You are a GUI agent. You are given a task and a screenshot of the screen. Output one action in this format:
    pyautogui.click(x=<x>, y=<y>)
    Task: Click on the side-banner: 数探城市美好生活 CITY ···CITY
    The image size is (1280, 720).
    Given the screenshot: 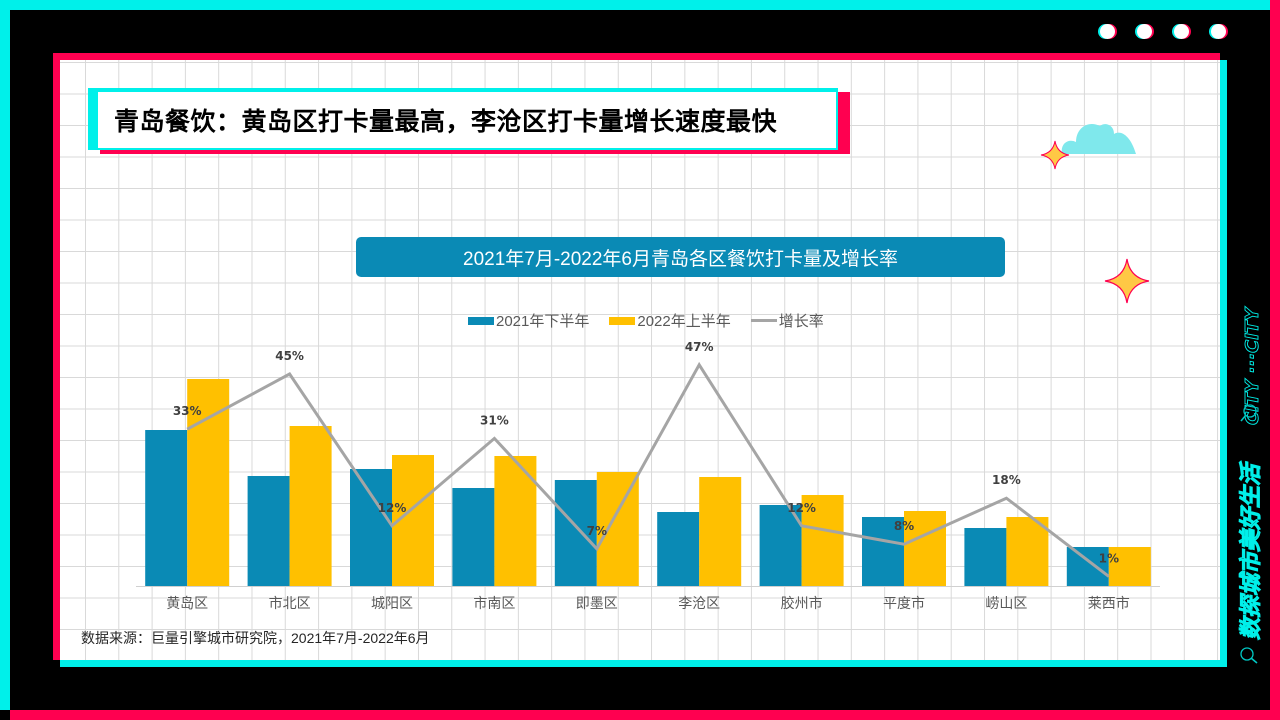 What is the action you would take?
    pyautogui.click(x=1251, y=472)
    